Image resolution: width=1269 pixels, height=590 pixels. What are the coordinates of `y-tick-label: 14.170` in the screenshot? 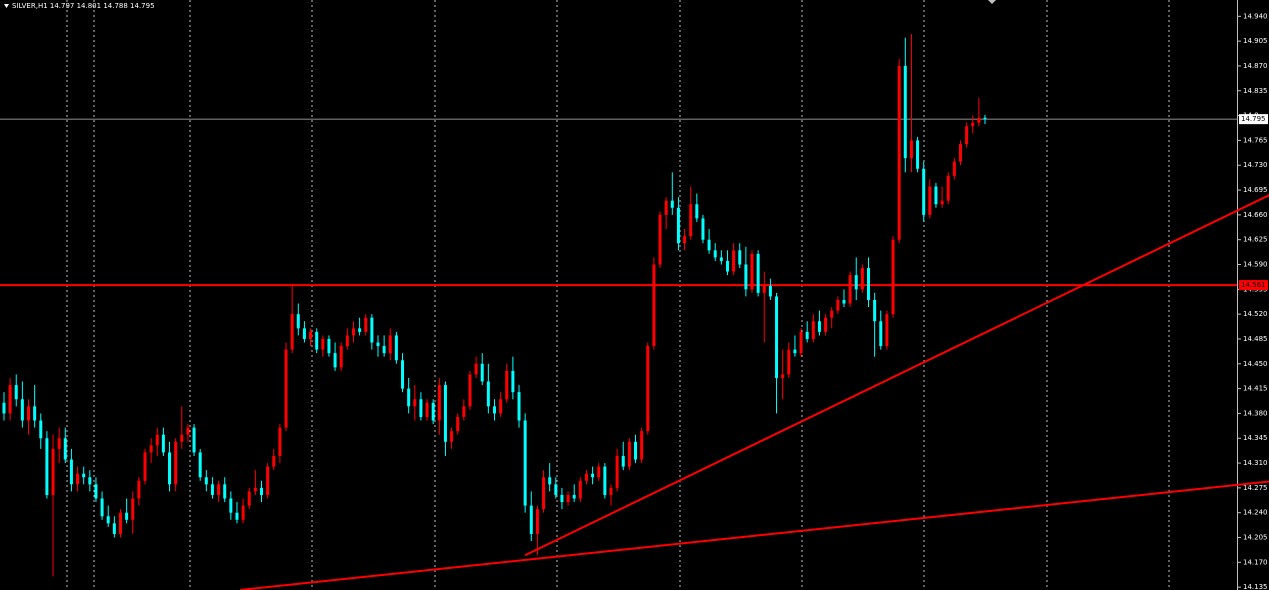 It's located at (1255, 562).